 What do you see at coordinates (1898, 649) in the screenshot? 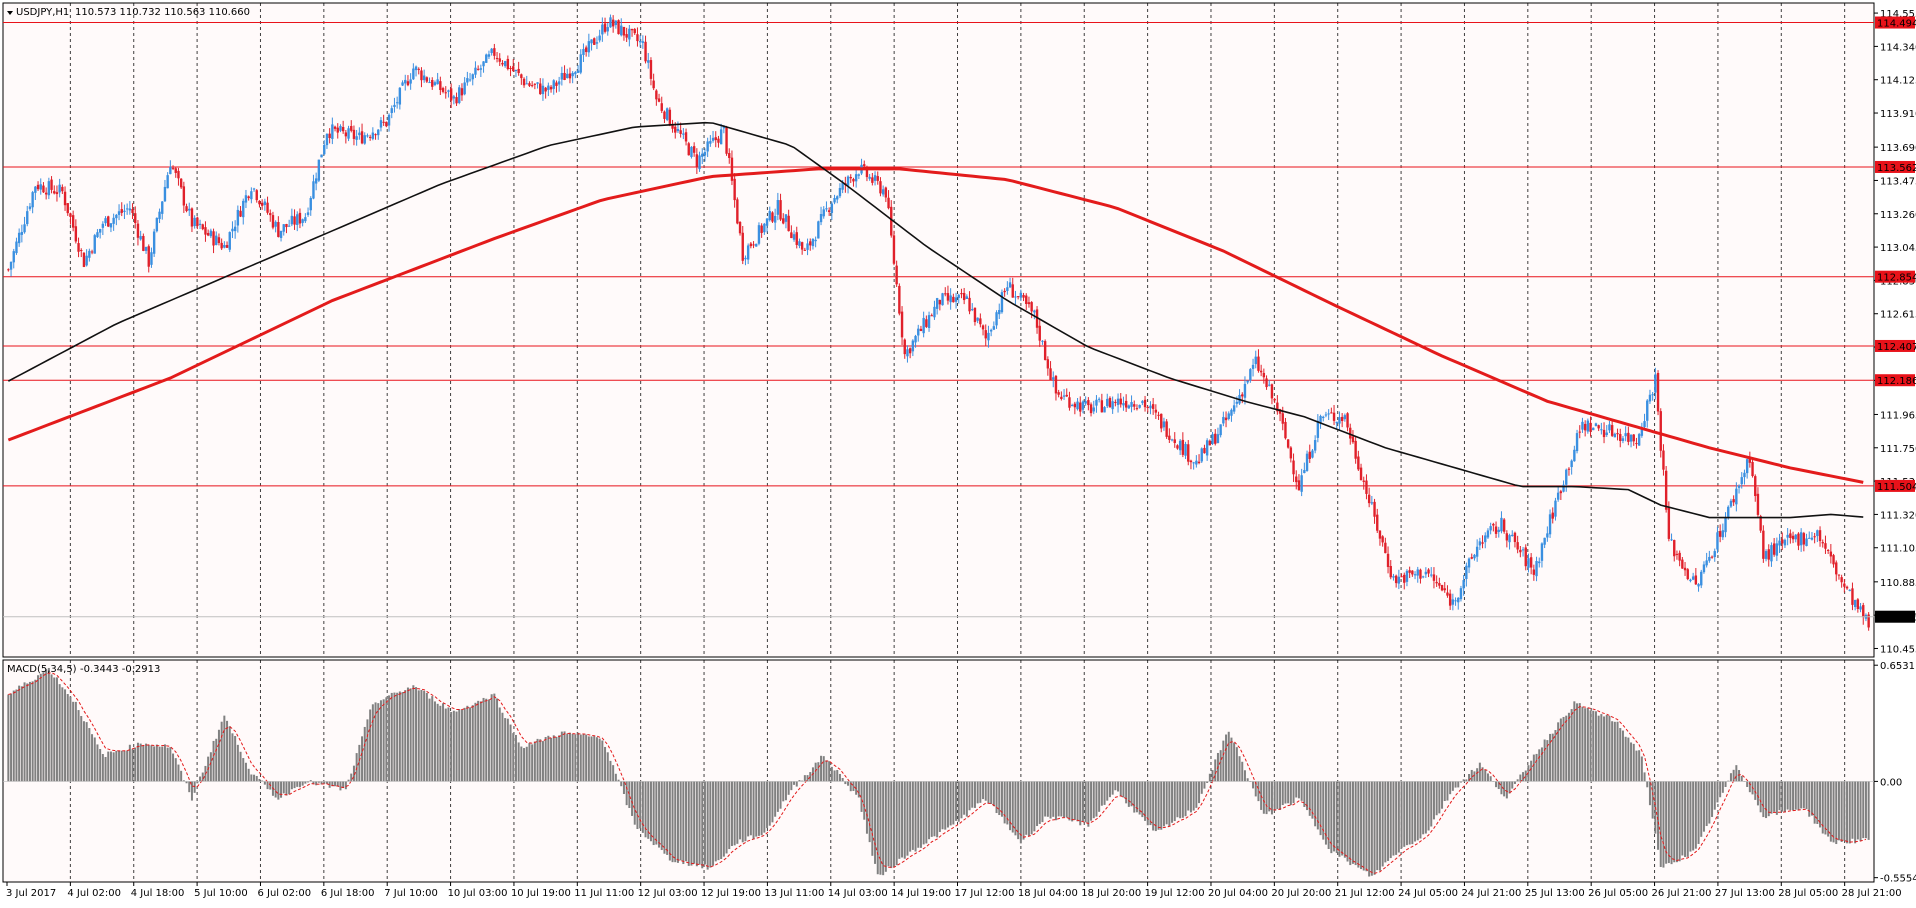
I see `price-label: 110.455` at bounding box center [1898, 649].